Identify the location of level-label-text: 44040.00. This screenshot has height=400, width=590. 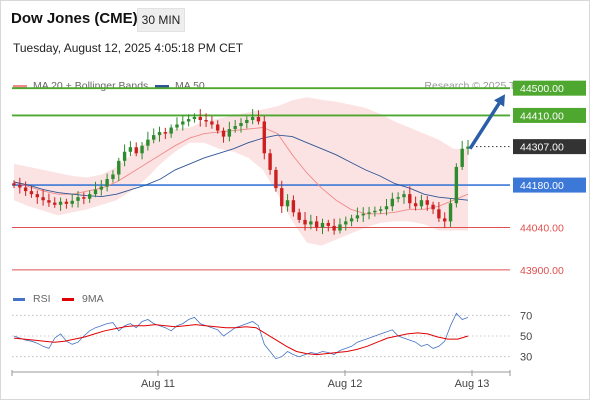
(542, 228).